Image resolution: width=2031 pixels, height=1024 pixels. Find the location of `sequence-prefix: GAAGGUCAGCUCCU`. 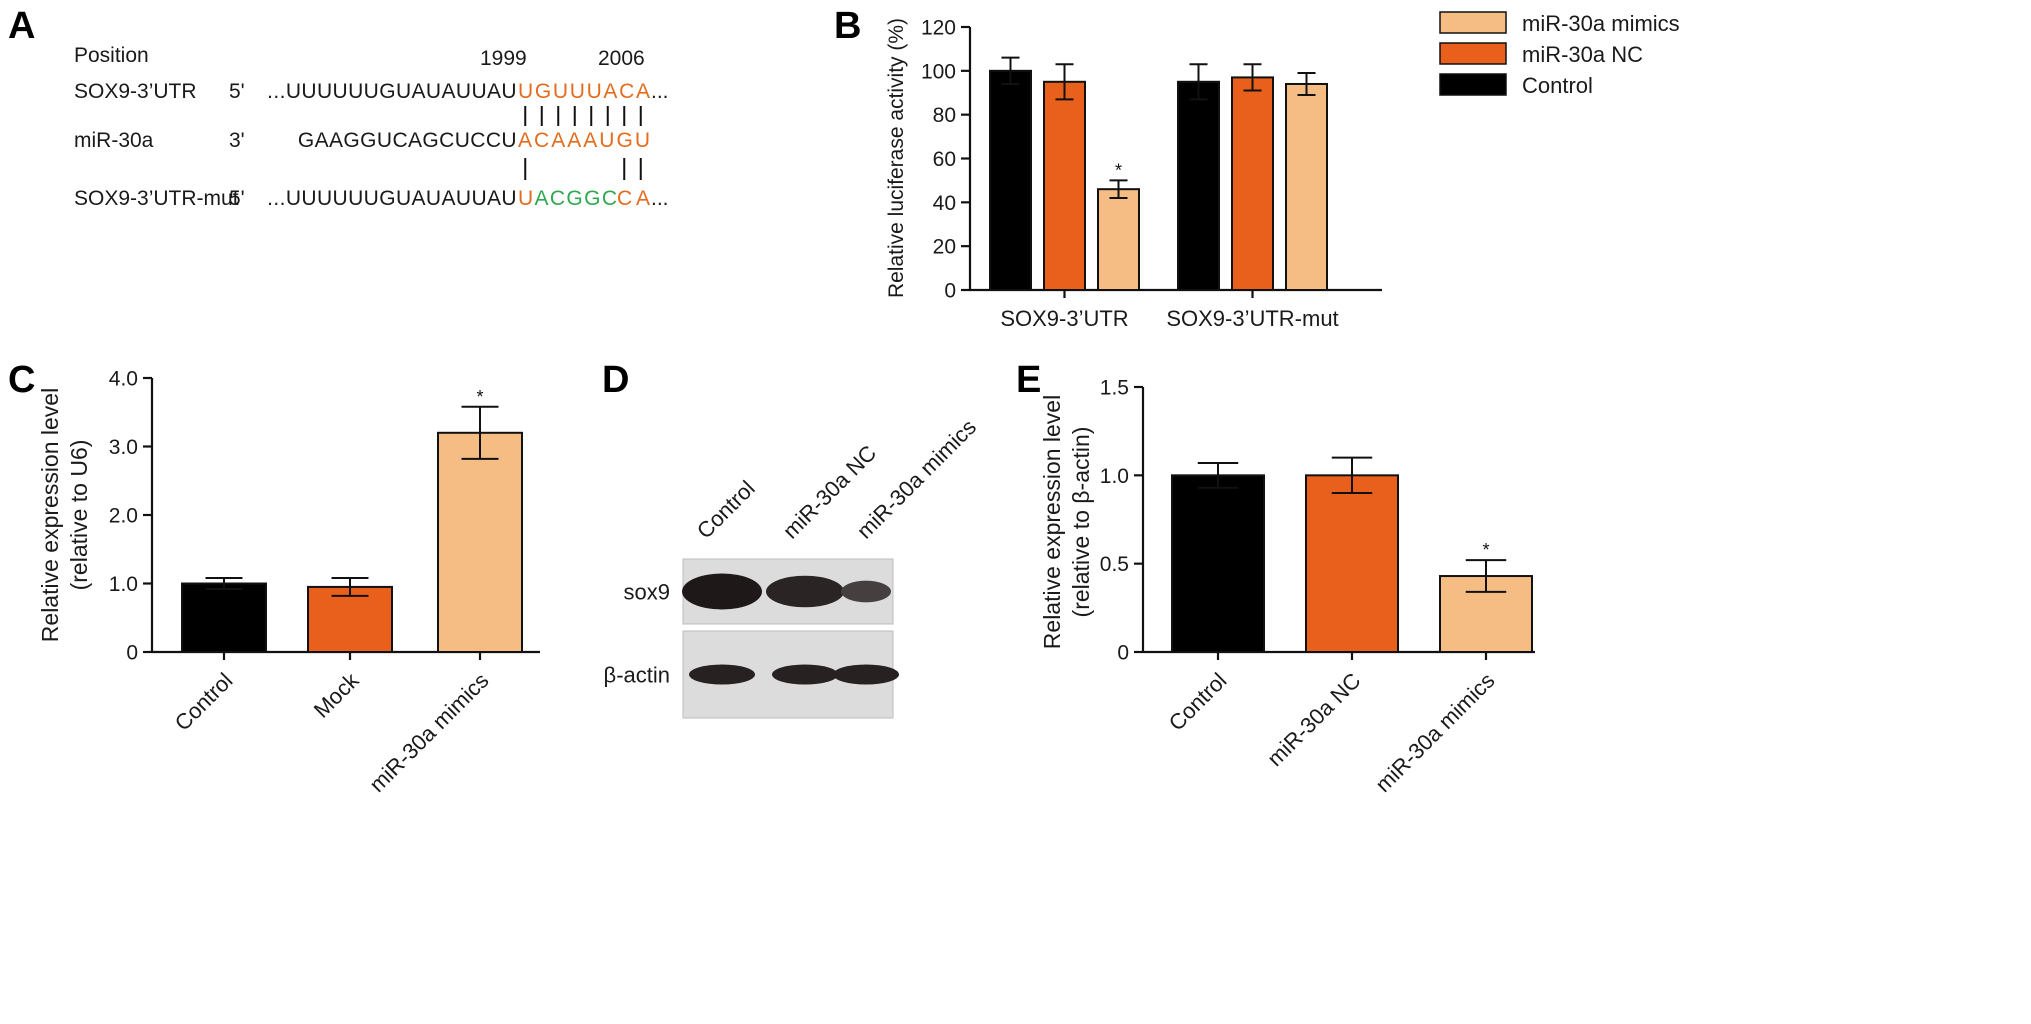

sequence-prefix: GAAGGUCAGCUCCU is located at coordinates (407, 140).